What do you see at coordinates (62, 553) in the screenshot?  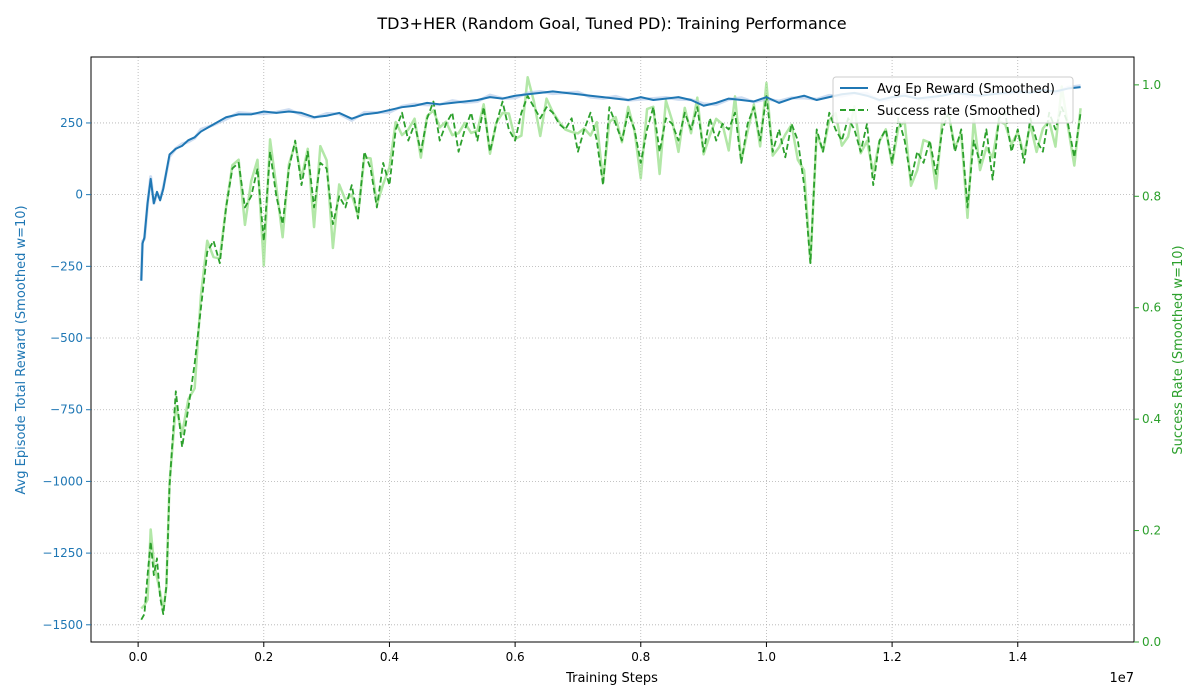 I see `y-left-tick-label: −1250` at bounding box center [62, 553].